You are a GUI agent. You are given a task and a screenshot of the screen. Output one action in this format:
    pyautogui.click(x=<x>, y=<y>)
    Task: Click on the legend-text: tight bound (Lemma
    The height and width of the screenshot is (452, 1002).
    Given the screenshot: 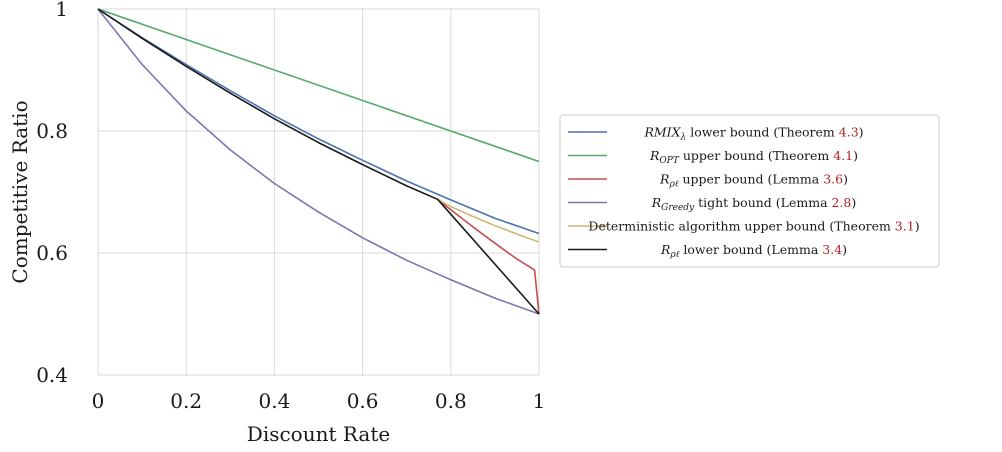 What is the action you would take?
    pyautogui.click(x=762, y=202)
    